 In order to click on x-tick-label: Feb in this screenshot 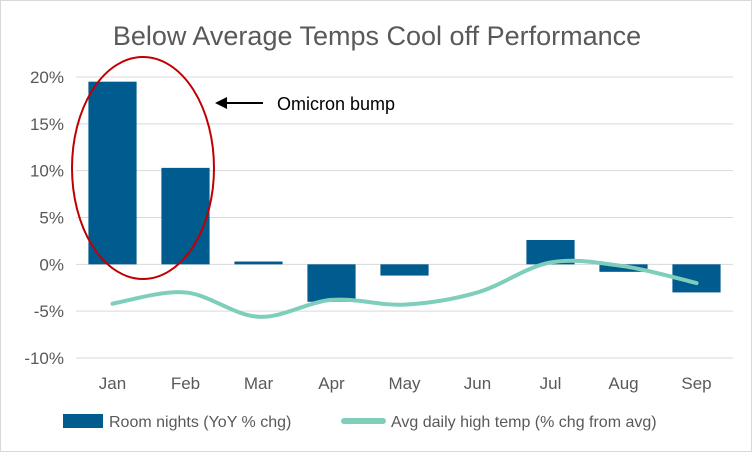, I will do `click(185, 383)`.